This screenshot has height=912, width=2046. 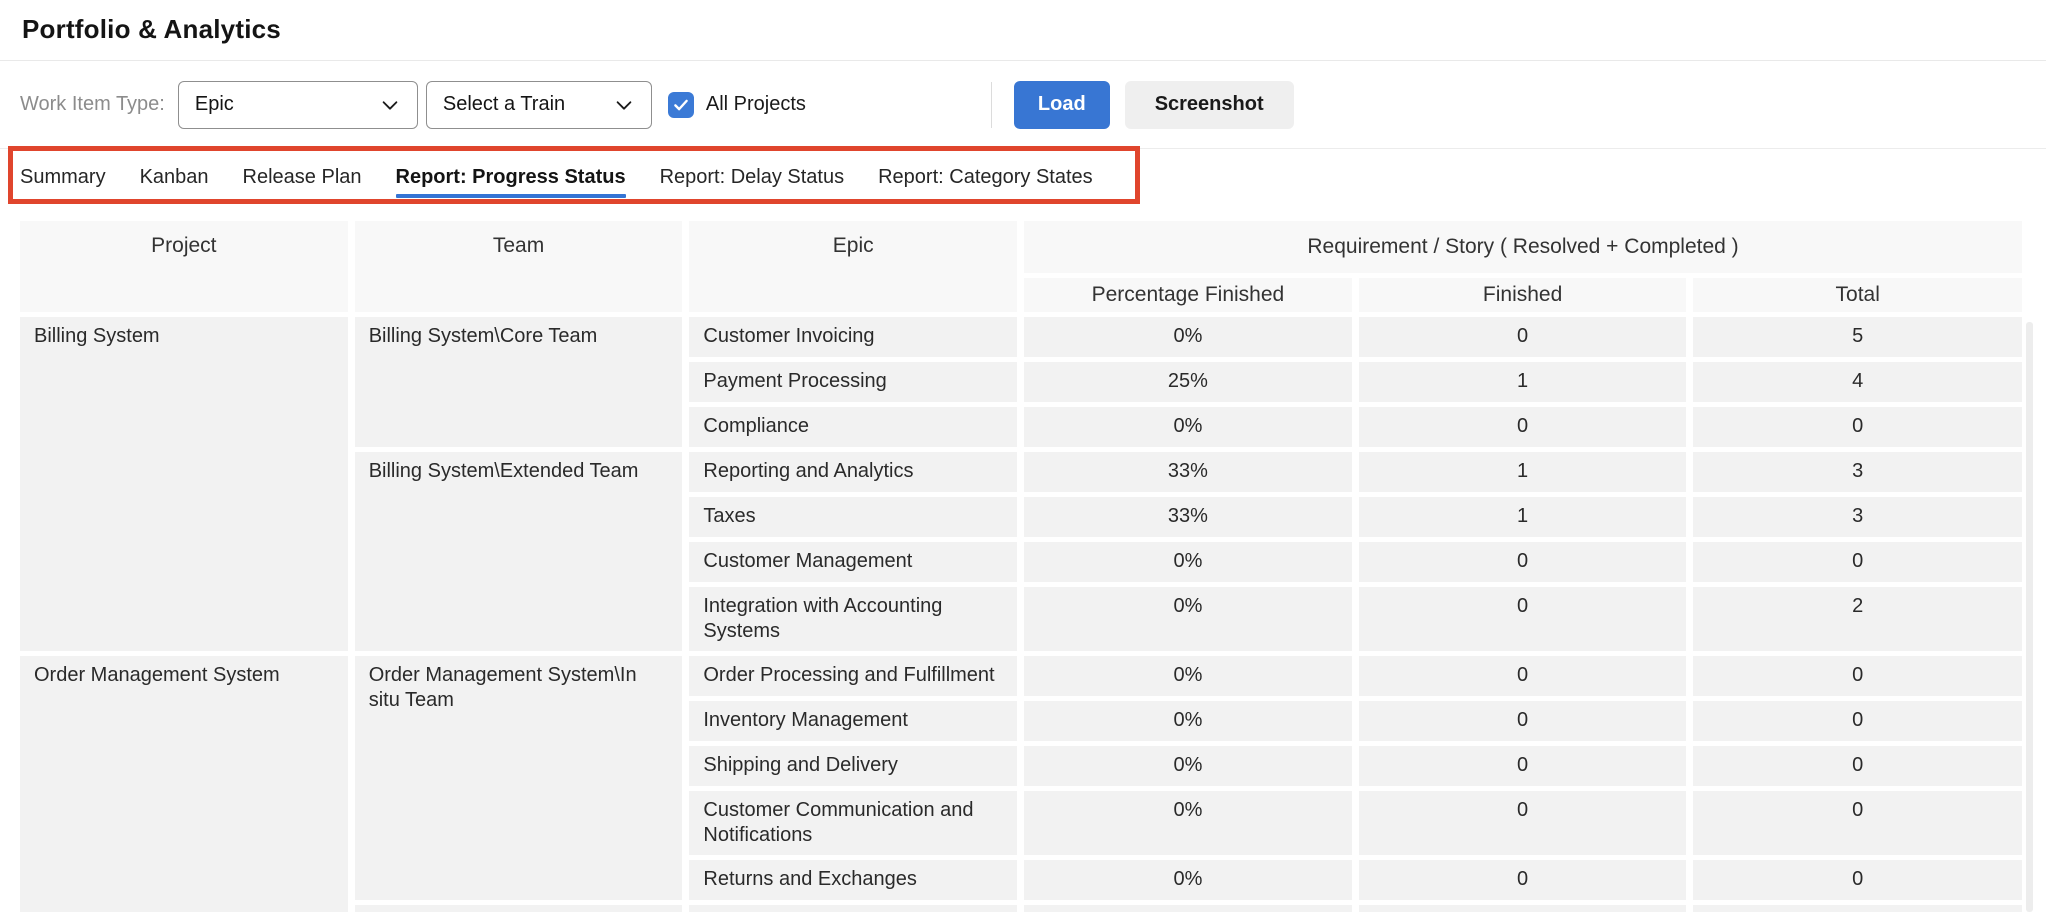 What do you see at coordinates (1021, 908) in the screenshot?
I see `table-row` at bounding box center [1021, 908].